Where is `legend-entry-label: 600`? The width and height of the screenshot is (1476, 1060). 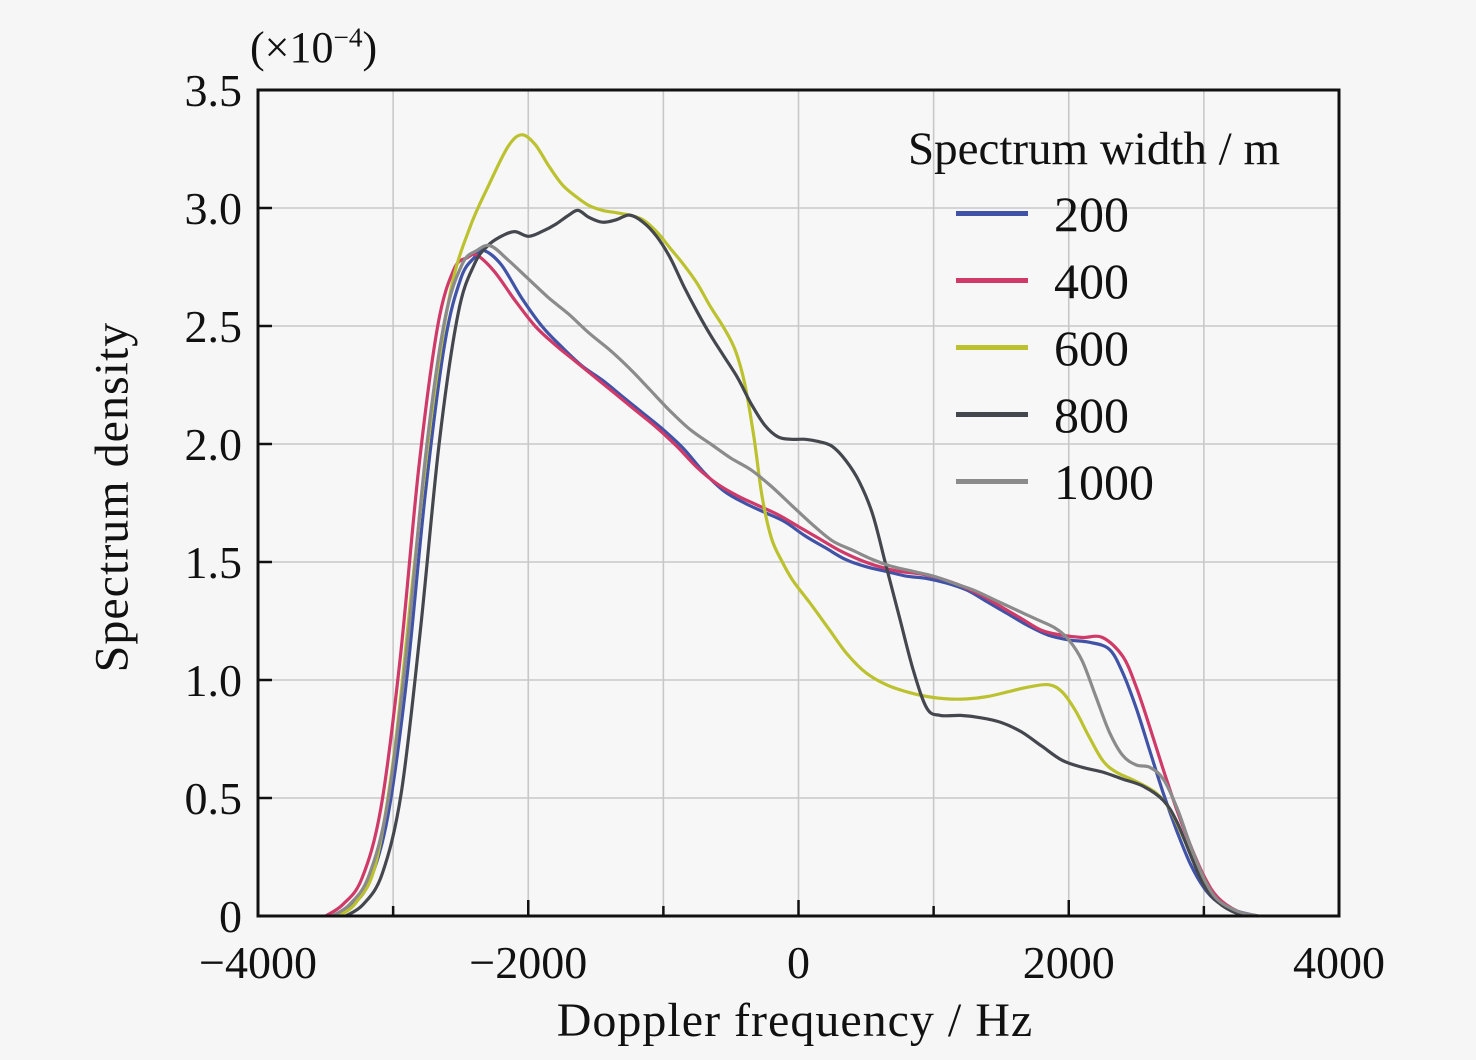 legend-entry-label: 600 is located at coordinates (1091, 347).